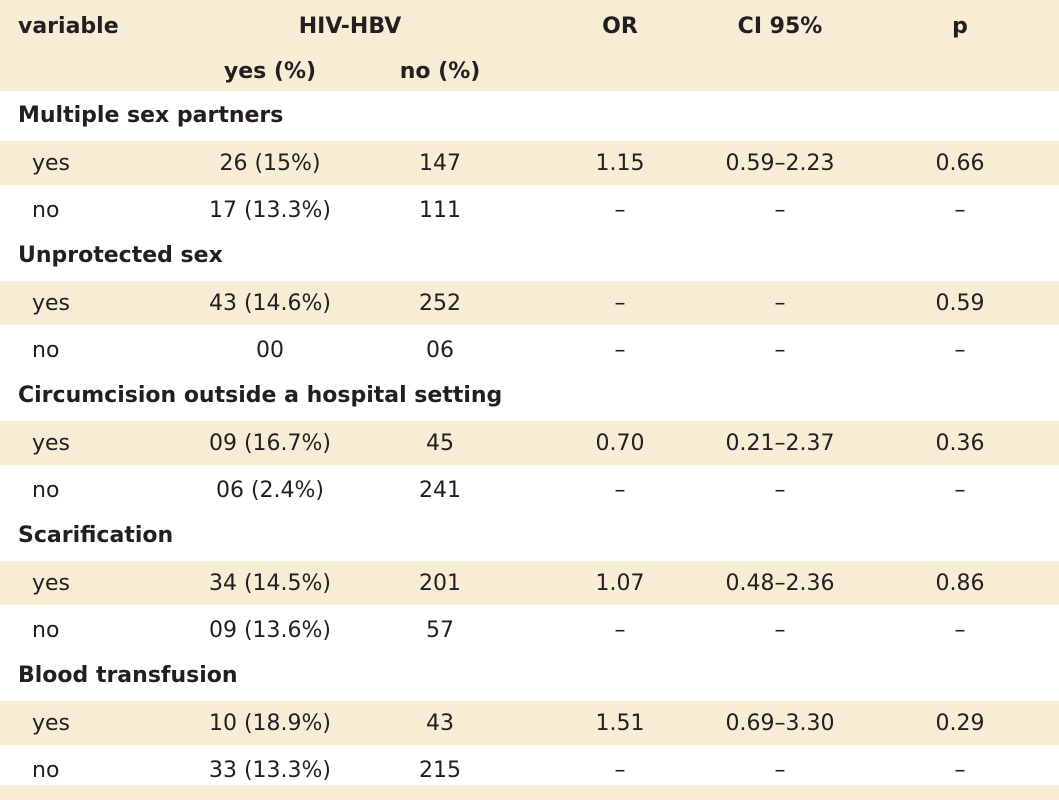 Image resolution: width=1059 pixels, height=800 pixels. I want to click on cell-yes-count: 09 (13.6%), so click(270, 630).